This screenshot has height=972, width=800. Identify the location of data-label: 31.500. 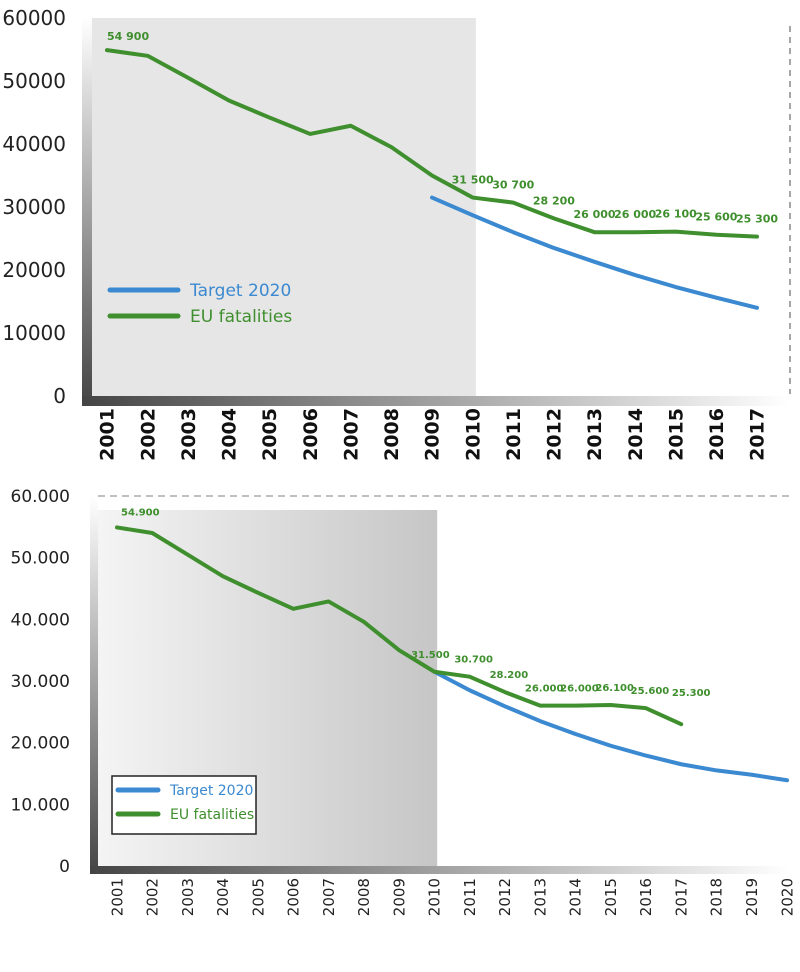
(430, 655).